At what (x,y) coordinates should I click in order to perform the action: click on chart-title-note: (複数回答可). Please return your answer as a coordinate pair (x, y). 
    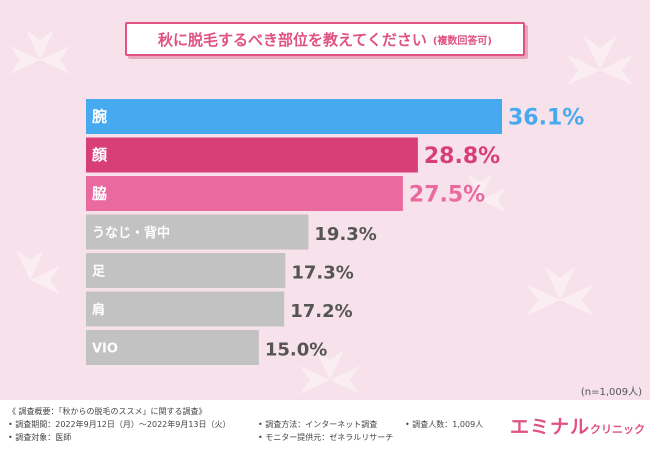
    Looking at the image, I should click on (462, 41).